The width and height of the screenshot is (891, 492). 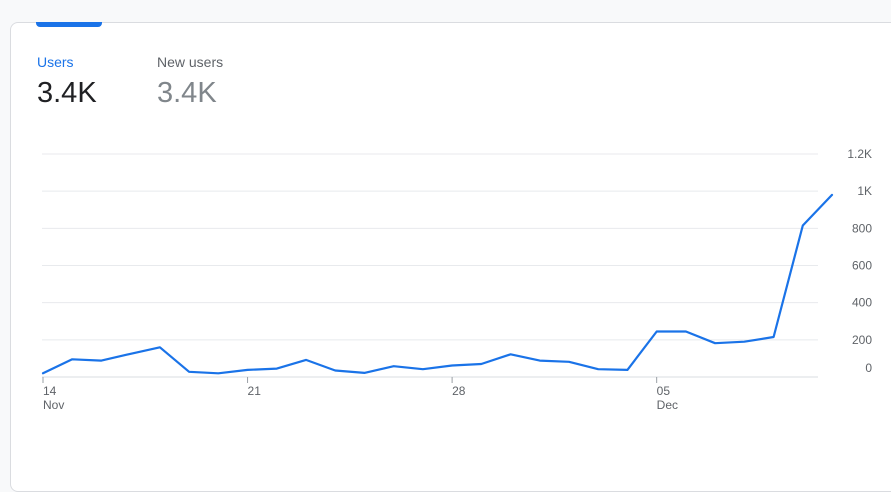 What do you see at coordinates (50, 391) in the screenshot?
I see `x-tick-day-label: 14` at bounding box center [50, 391].